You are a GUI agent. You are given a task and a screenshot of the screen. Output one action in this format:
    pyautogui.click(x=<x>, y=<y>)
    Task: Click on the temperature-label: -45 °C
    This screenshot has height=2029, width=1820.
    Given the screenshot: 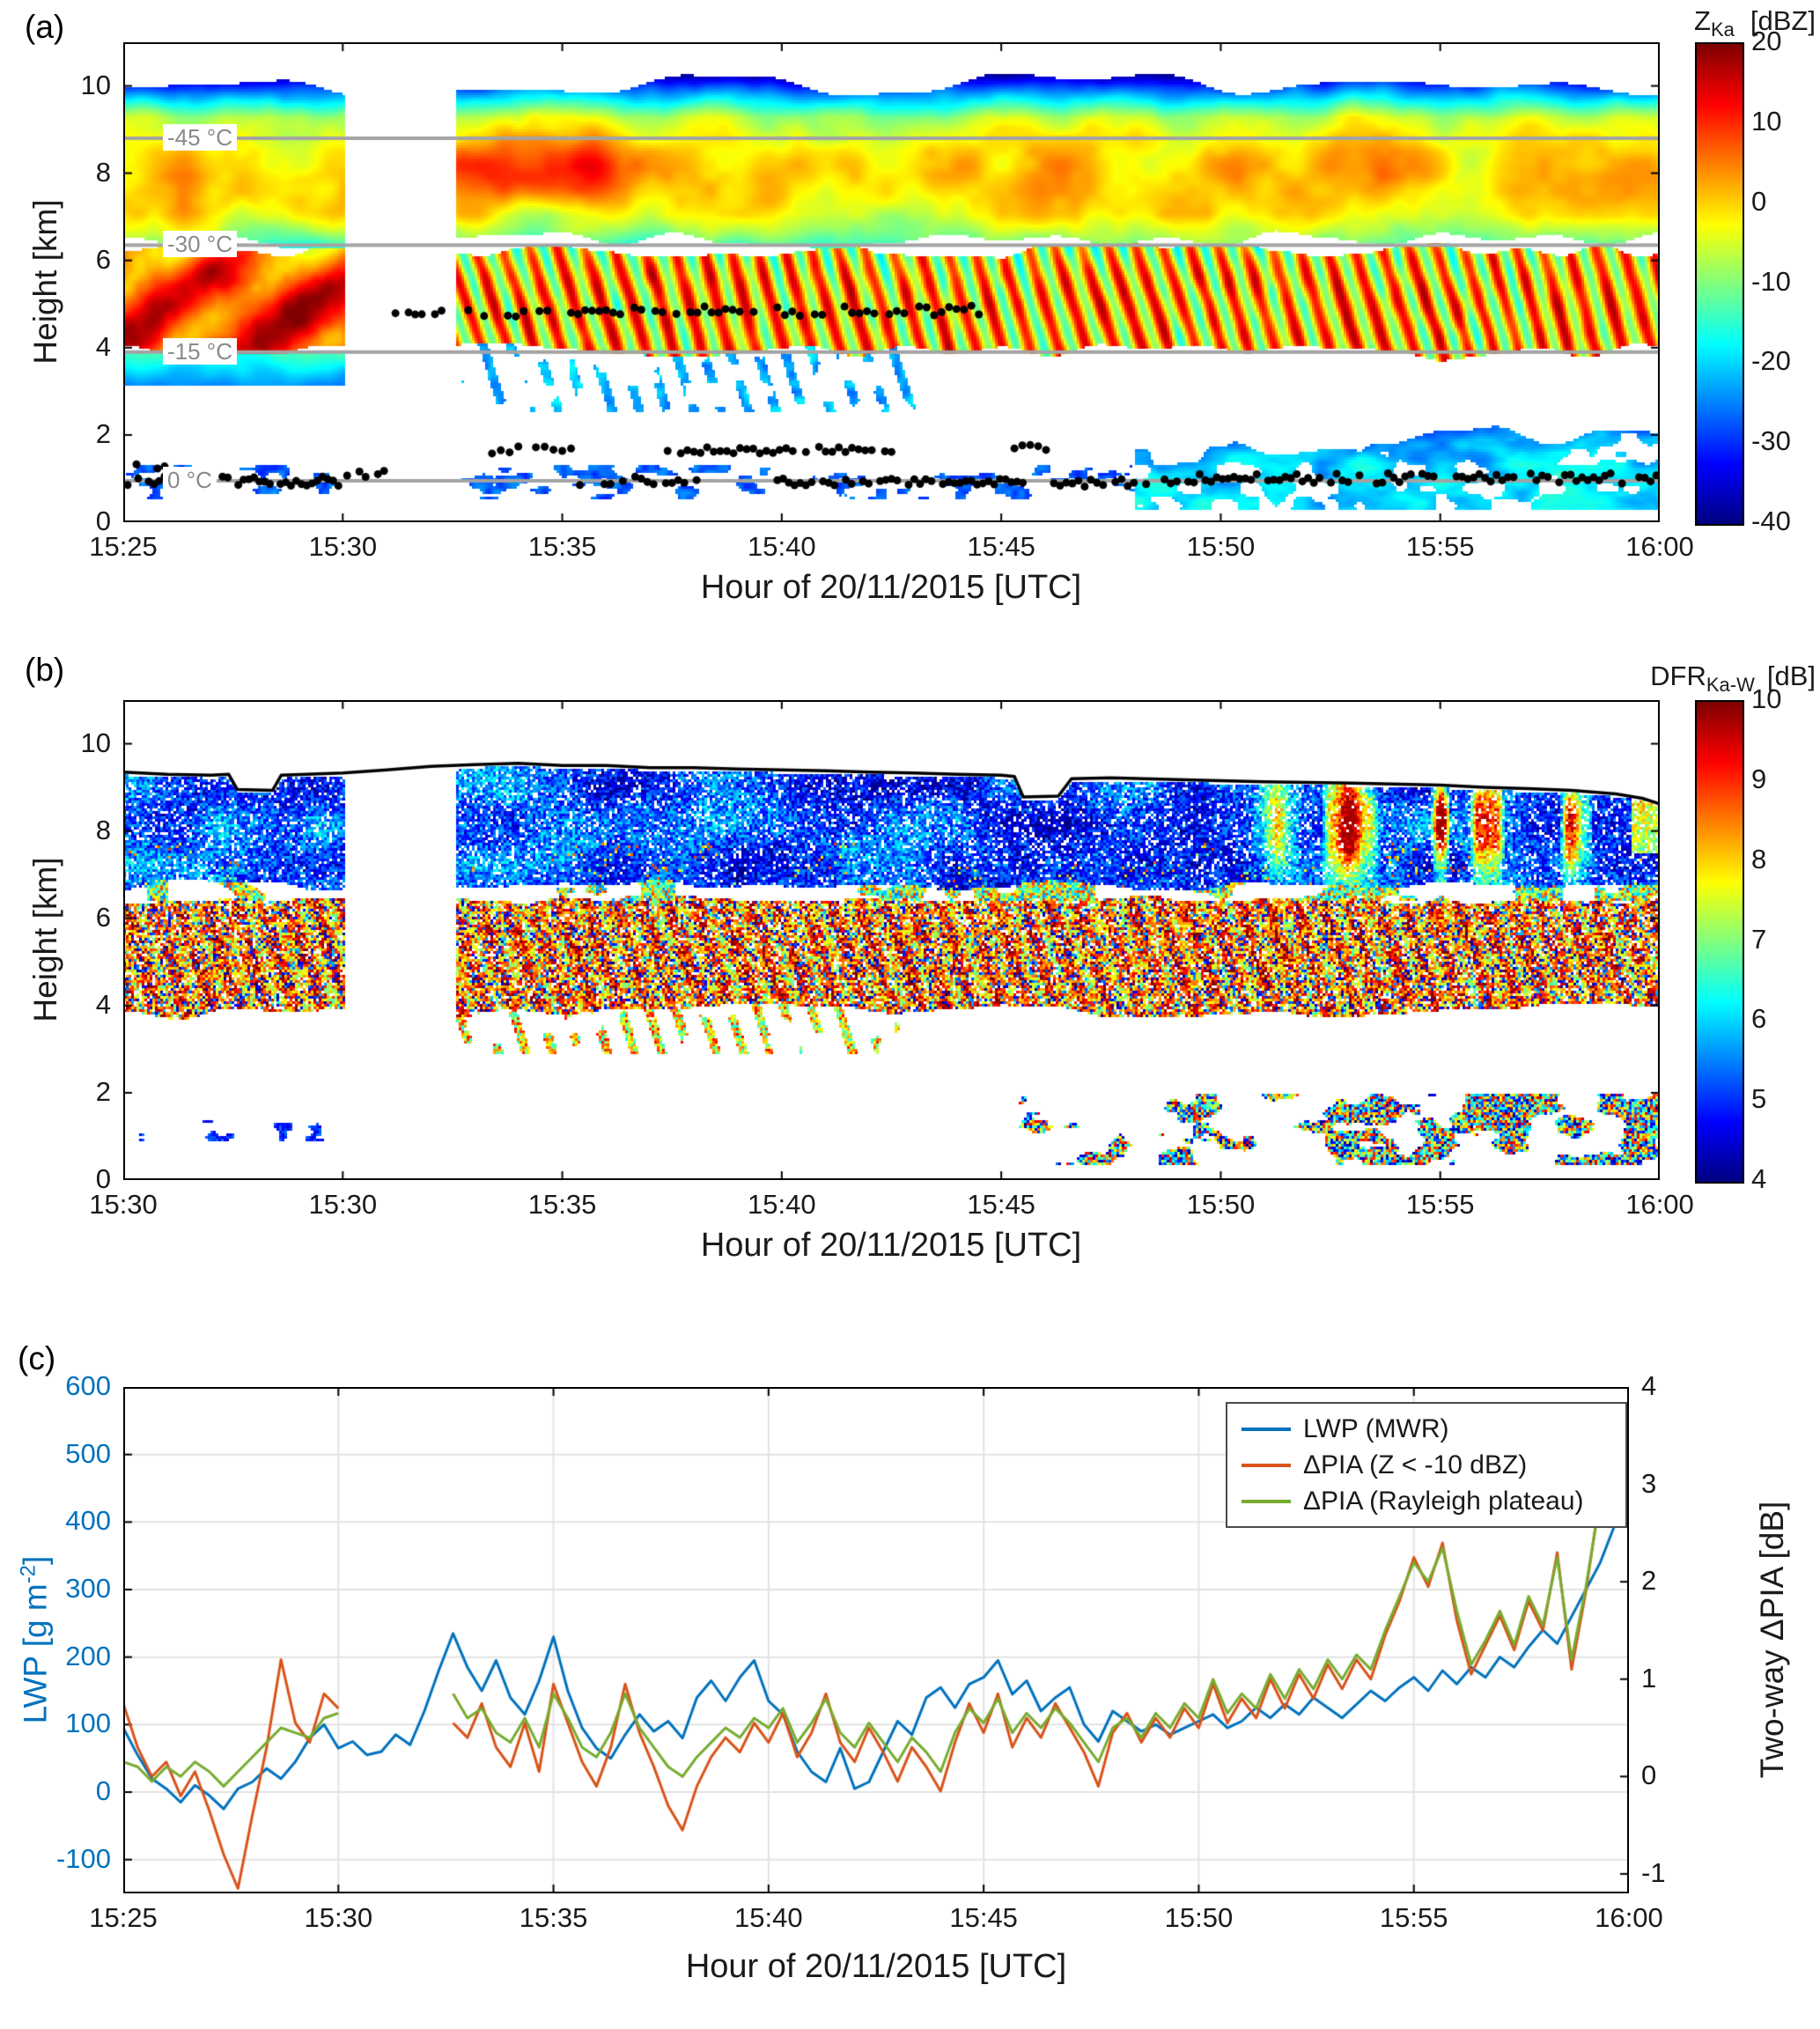 What is the action you would take?
    pyautogui.click(x=200, y=137)
    